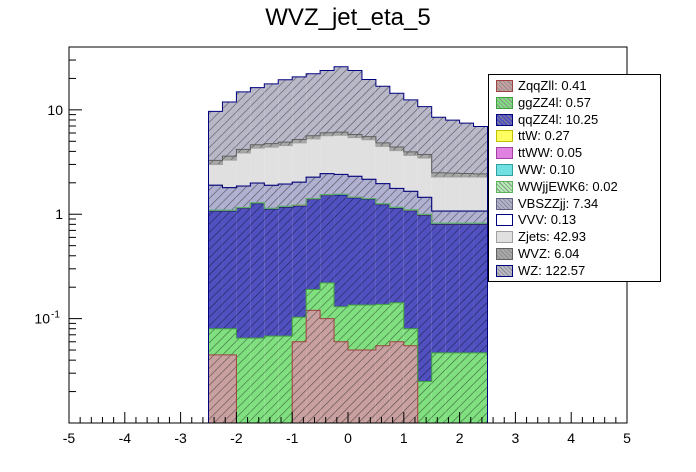 The height and width of the screenshot is (472, 696). I want to click on bar-WZ-bin7, so click(313, 104).